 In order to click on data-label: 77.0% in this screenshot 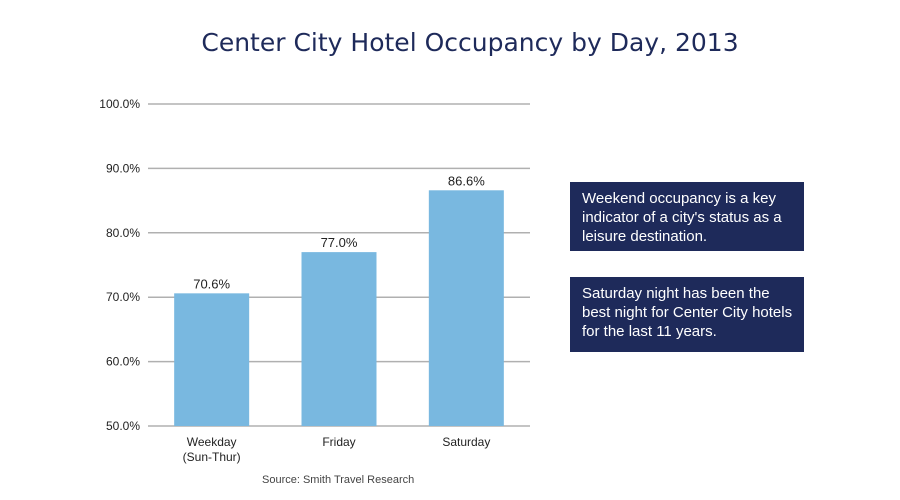, I will do `click(339, 242)`.